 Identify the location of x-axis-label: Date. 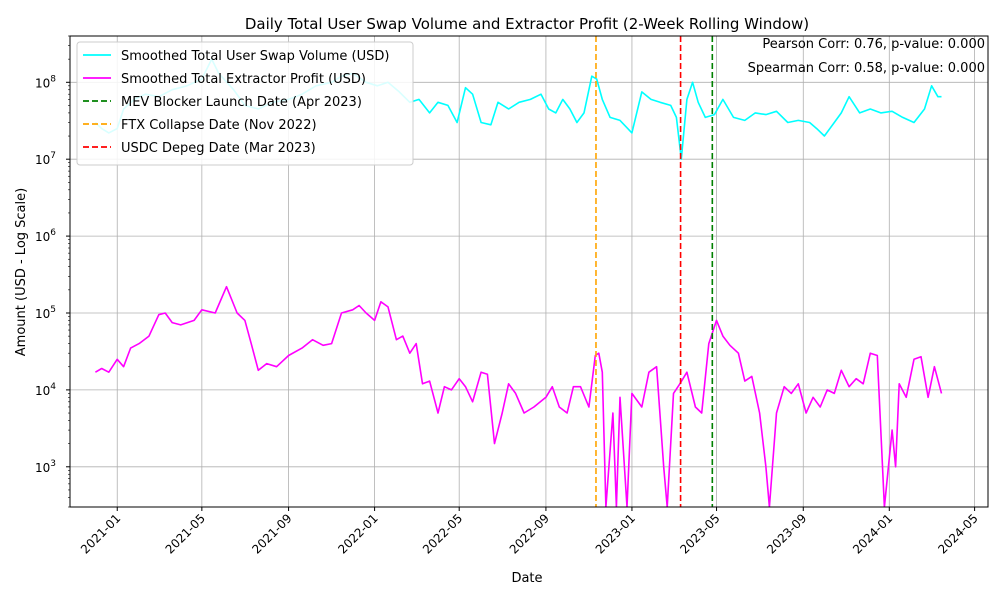
(526, 578).